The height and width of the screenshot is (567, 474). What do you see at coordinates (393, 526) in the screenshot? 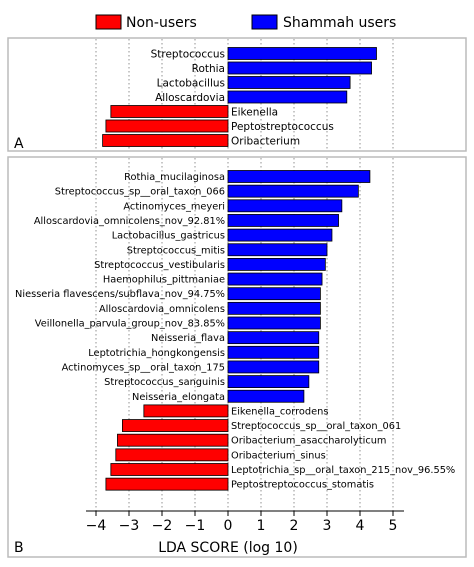
I see `x-tick-label: 5` at bounding box center [393, 526].